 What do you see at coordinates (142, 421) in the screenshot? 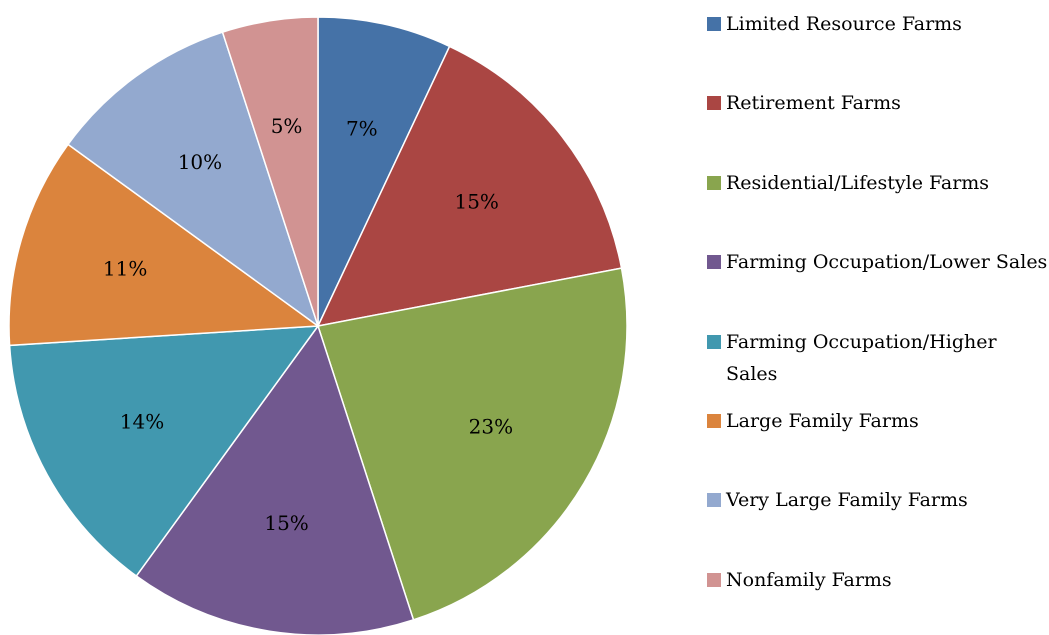
I see `data-label: 14%` at bounding box center [142, 421].